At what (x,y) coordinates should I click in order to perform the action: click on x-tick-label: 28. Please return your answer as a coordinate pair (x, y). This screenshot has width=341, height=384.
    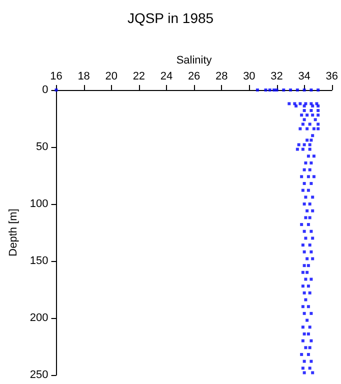
    Looking at the image, I should click on (222, 76).